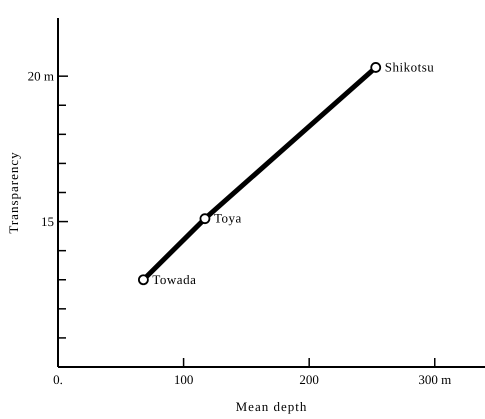 This screenshot has height=419, width=485. What do you see at coordinates (174, 279) in the screenshot?
I see `annotation: Towada` at bounding box center [174, 279].